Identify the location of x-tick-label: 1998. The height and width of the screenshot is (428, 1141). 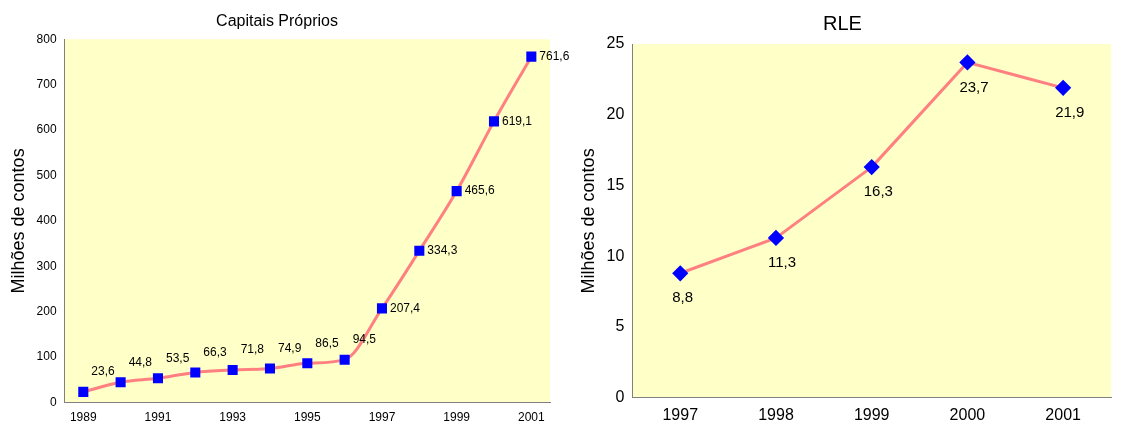
(776, 414).